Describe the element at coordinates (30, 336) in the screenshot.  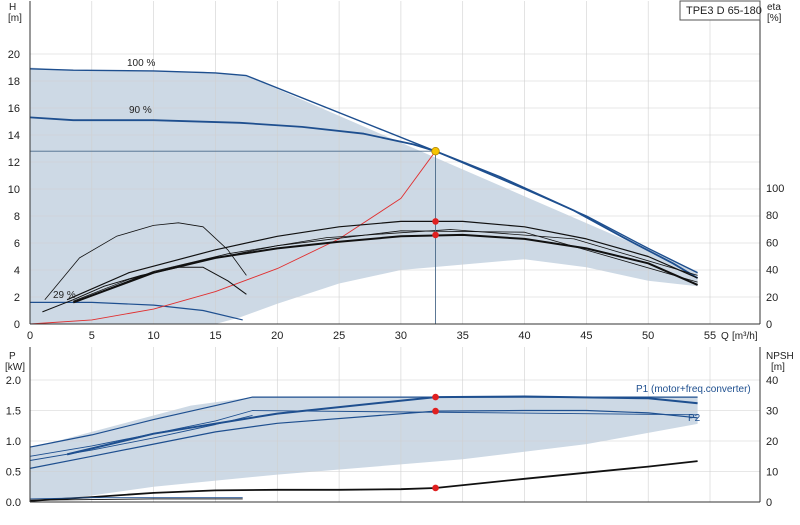
I see `x-tick-label: 0` at that location.